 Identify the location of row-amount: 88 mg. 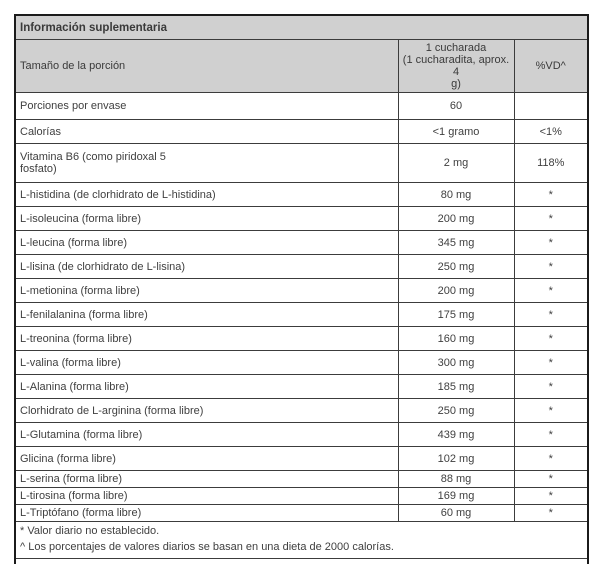
(456, 479).